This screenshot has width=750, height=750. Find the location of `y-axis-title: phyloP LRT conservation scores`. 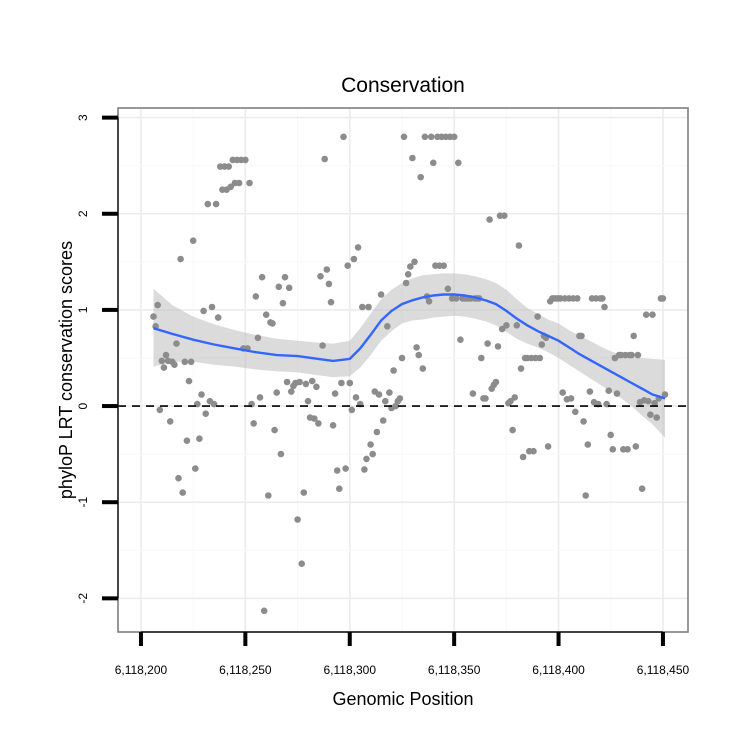

y-axis-title: phyloP LRT conservation scores is located at coordinates (66, 370).